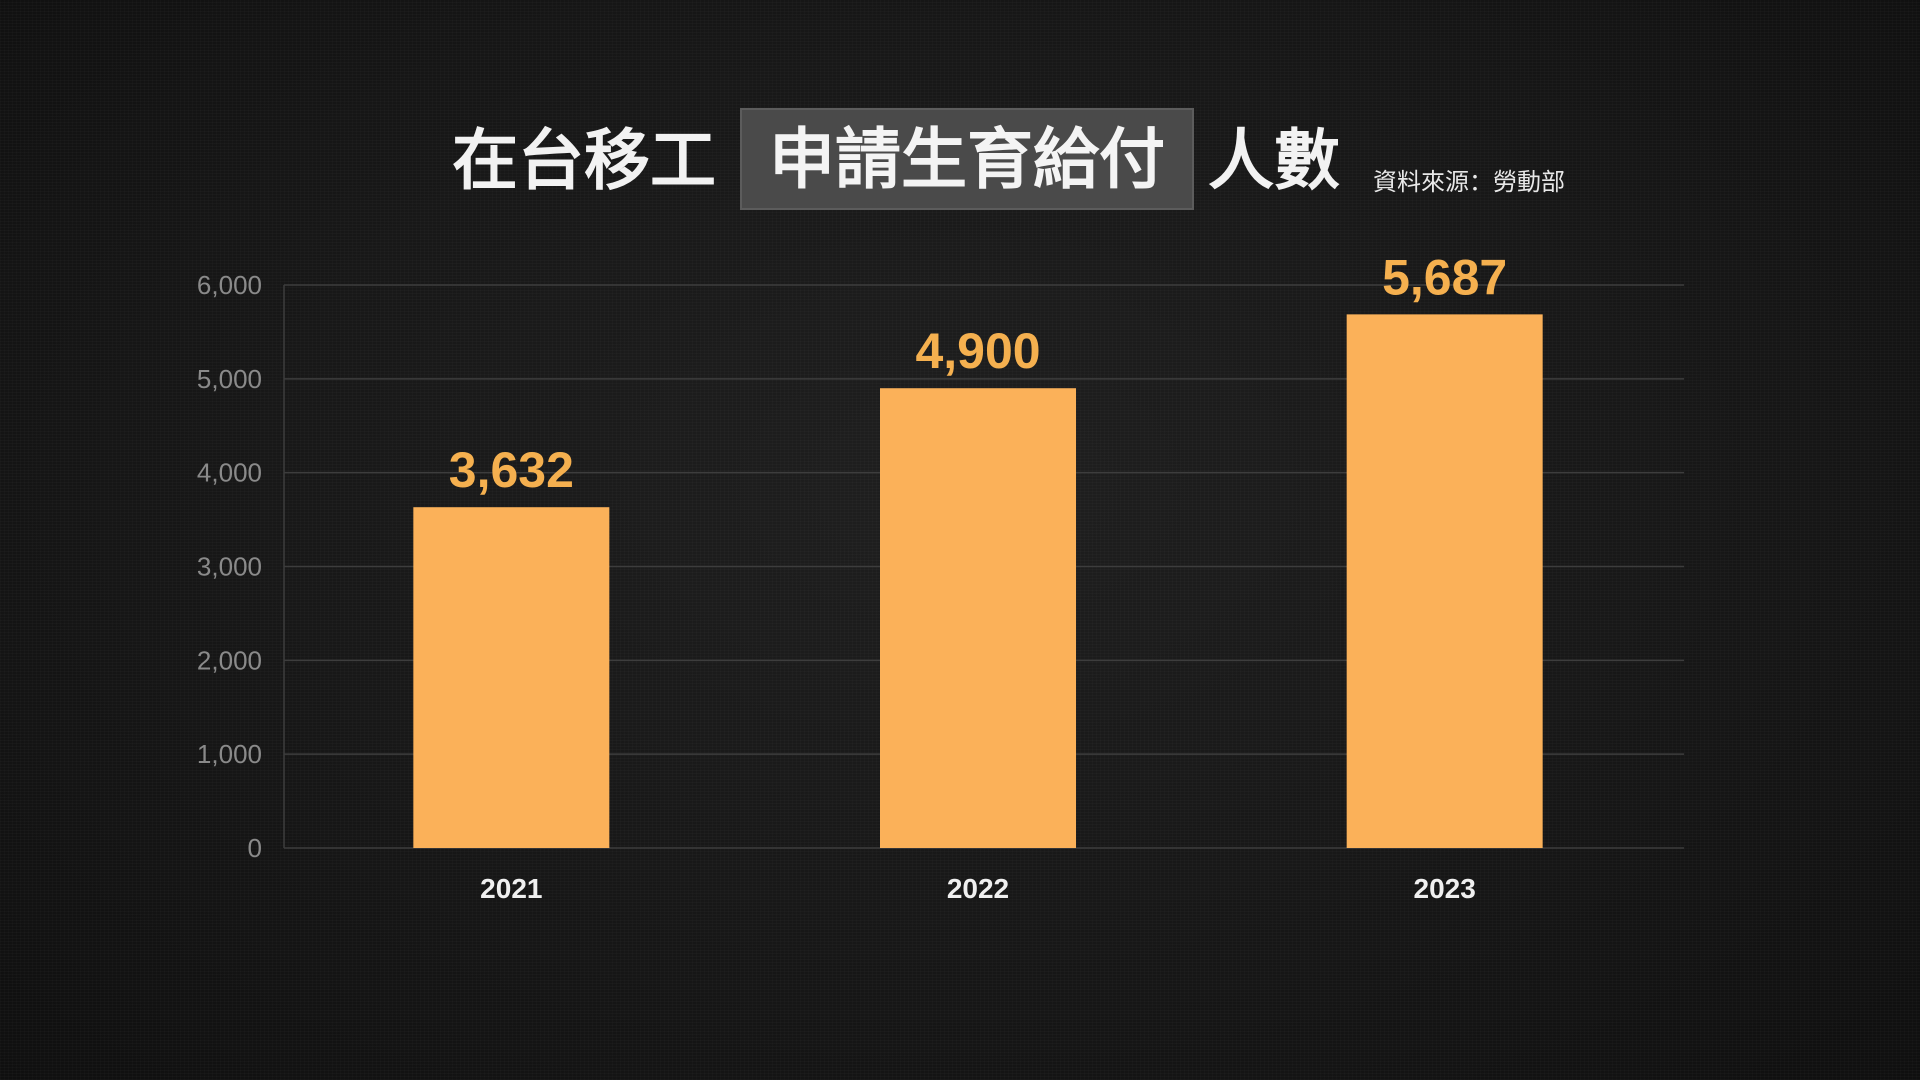  I want to click on title-text-part-3: 人數, so click(1274, 160).